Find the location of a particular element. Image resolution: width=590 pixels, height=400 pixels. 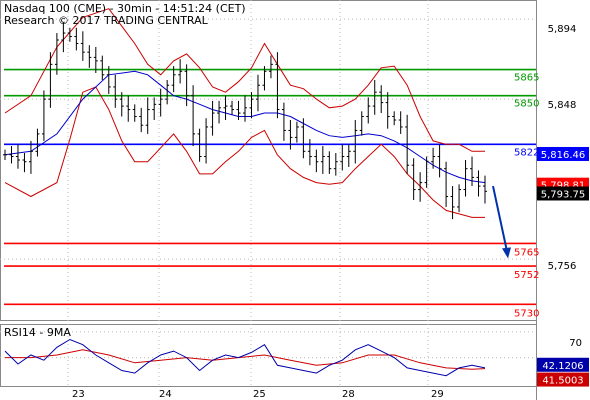

value-tags: 5,816.46 5,798.815,793.75 42.1206 41.5003 is located at coordinates (563, 266).